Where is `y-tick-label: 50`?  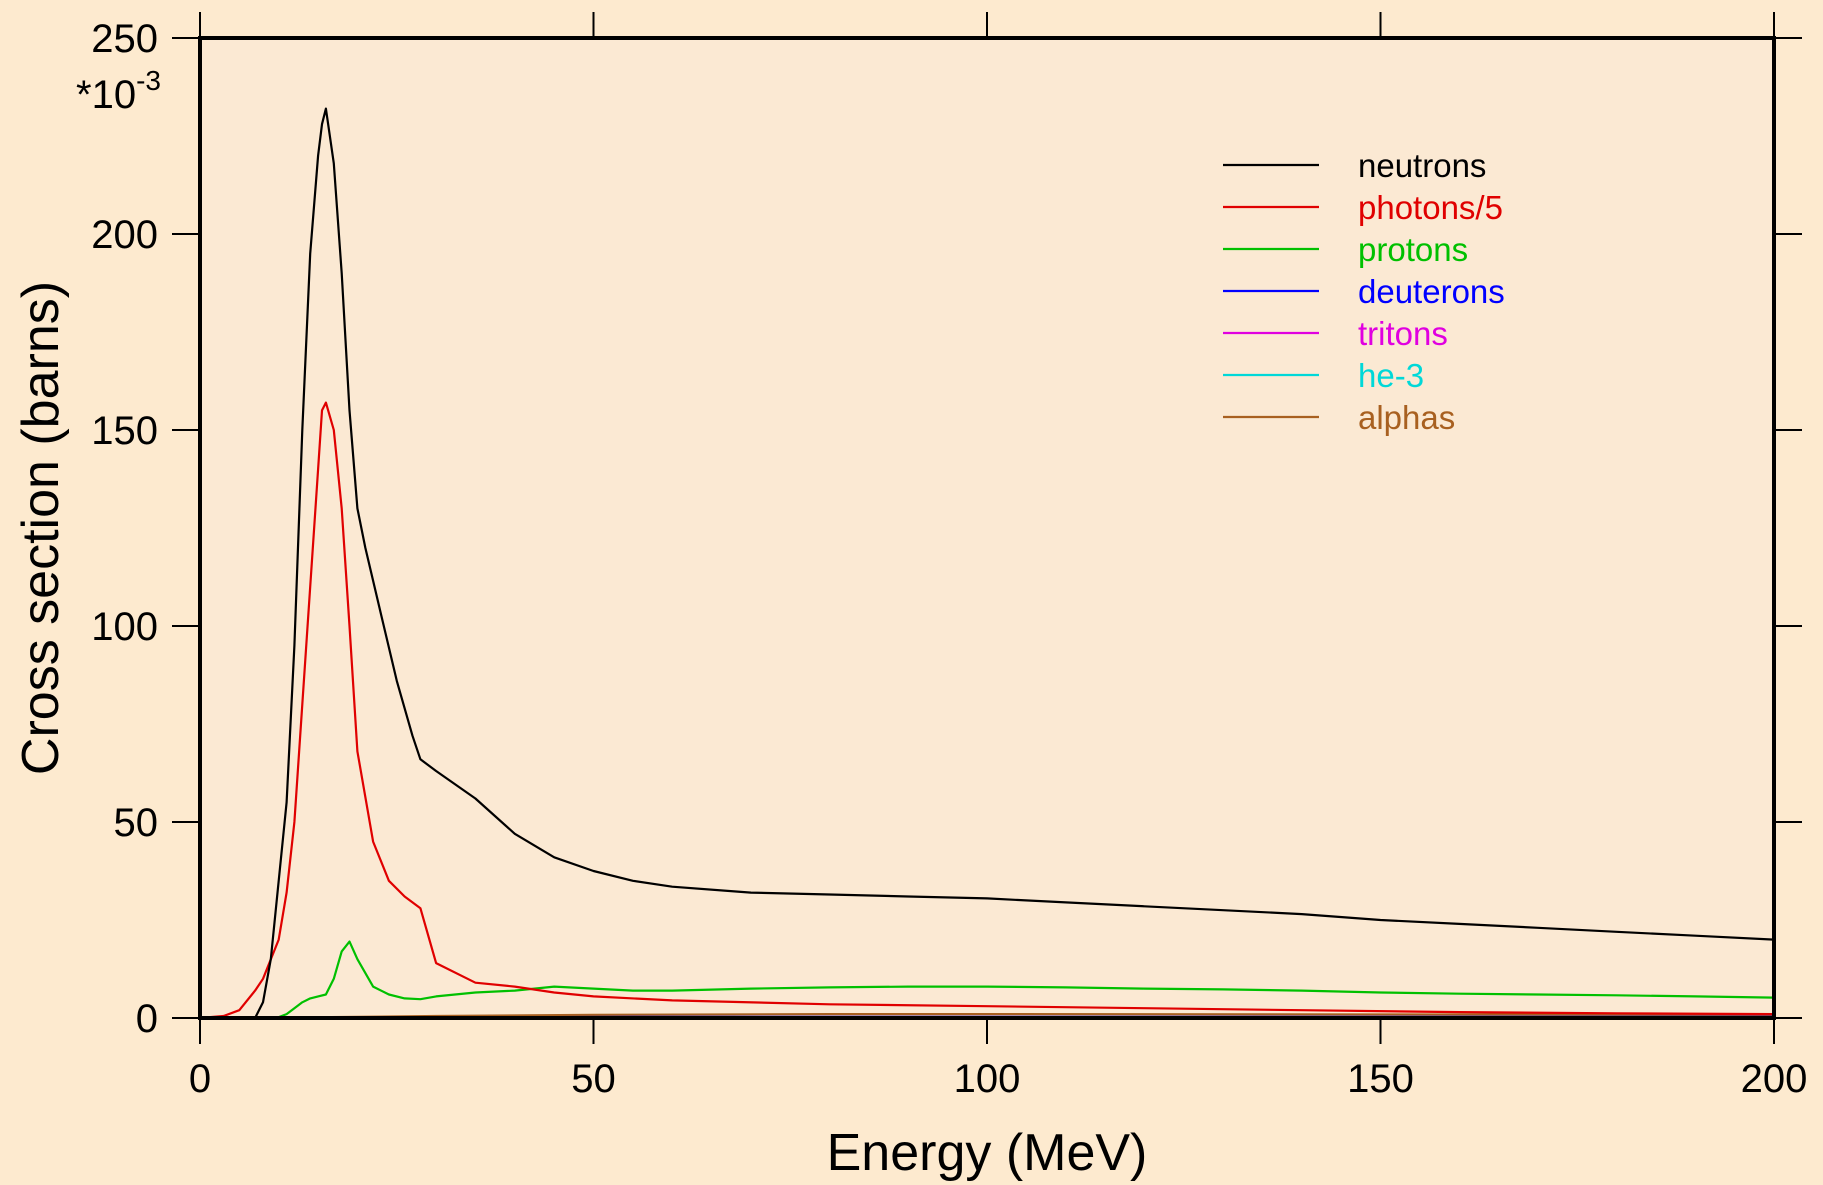
y-tick-label: 50 is located at coordinates (136, 823).